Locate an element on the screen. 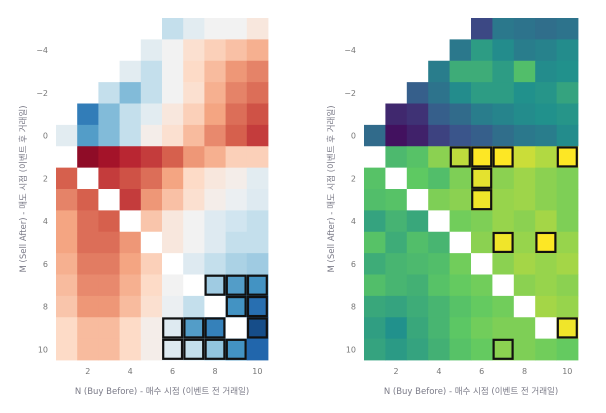 This screenshot has width=606, height=413. y-tick-label: 6 is located at coordinates (45, 264).